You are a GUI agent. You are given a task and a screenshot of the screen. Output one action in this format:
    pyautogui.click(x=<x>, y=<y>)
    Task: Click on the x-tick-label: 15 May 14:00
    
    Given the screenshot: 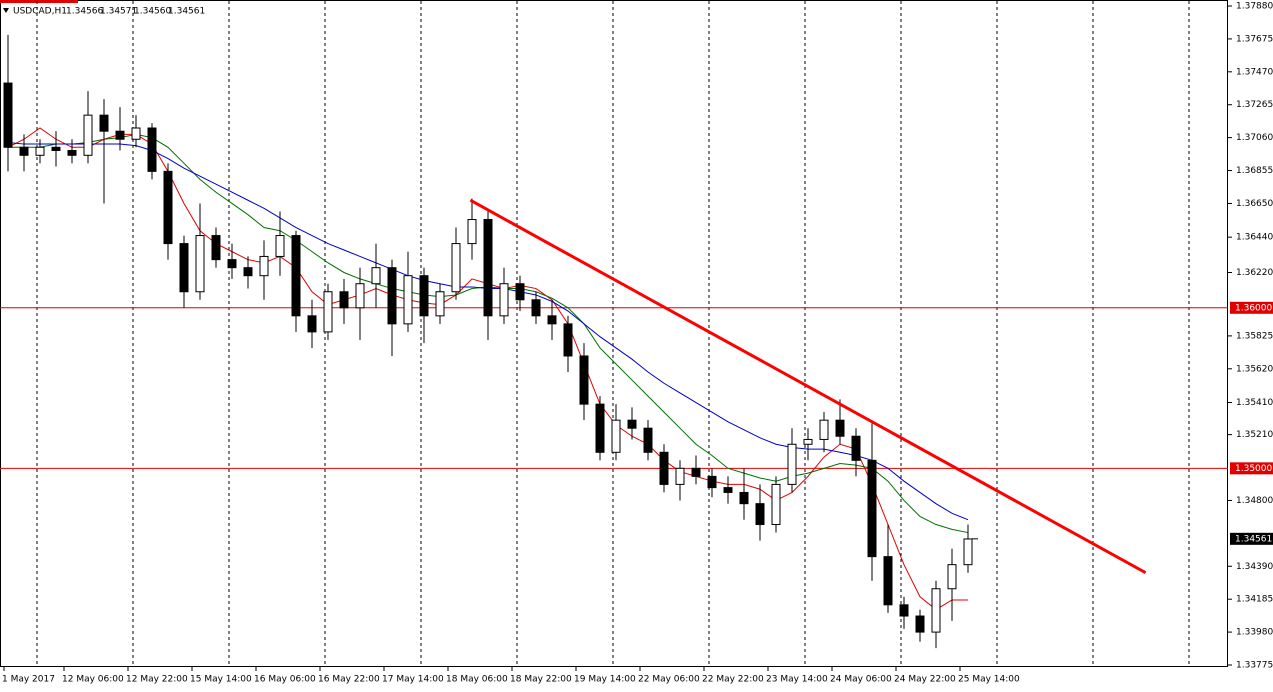 What is the action you would take?
    pyautogui.click(x=221, y=680)
    